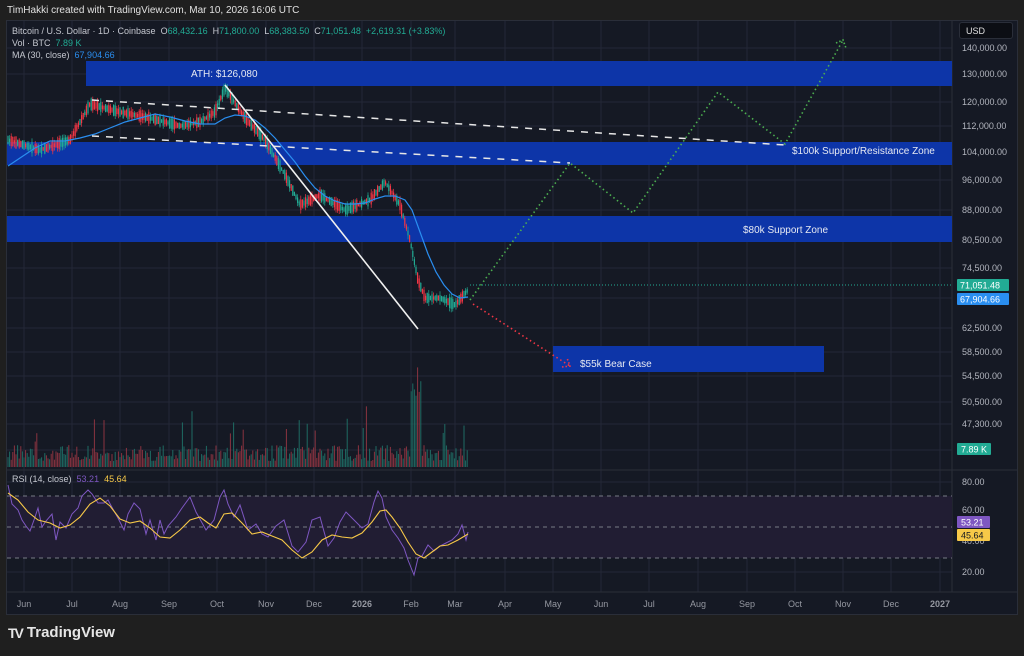  I want to click on downtrend-line, so click(321, 207).